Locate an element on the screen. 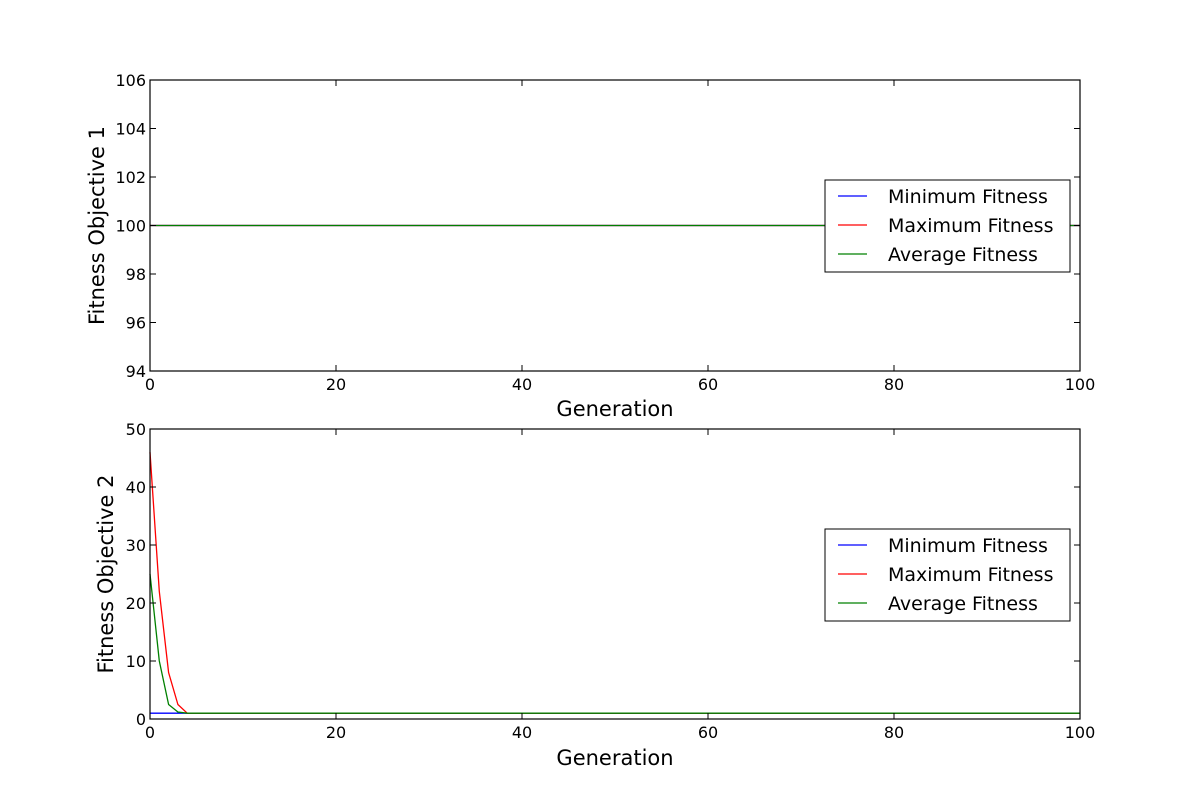 The height and width of the screenshot is (800, 1200). y-tick-label: 50 is located at coordinates (136, 429).